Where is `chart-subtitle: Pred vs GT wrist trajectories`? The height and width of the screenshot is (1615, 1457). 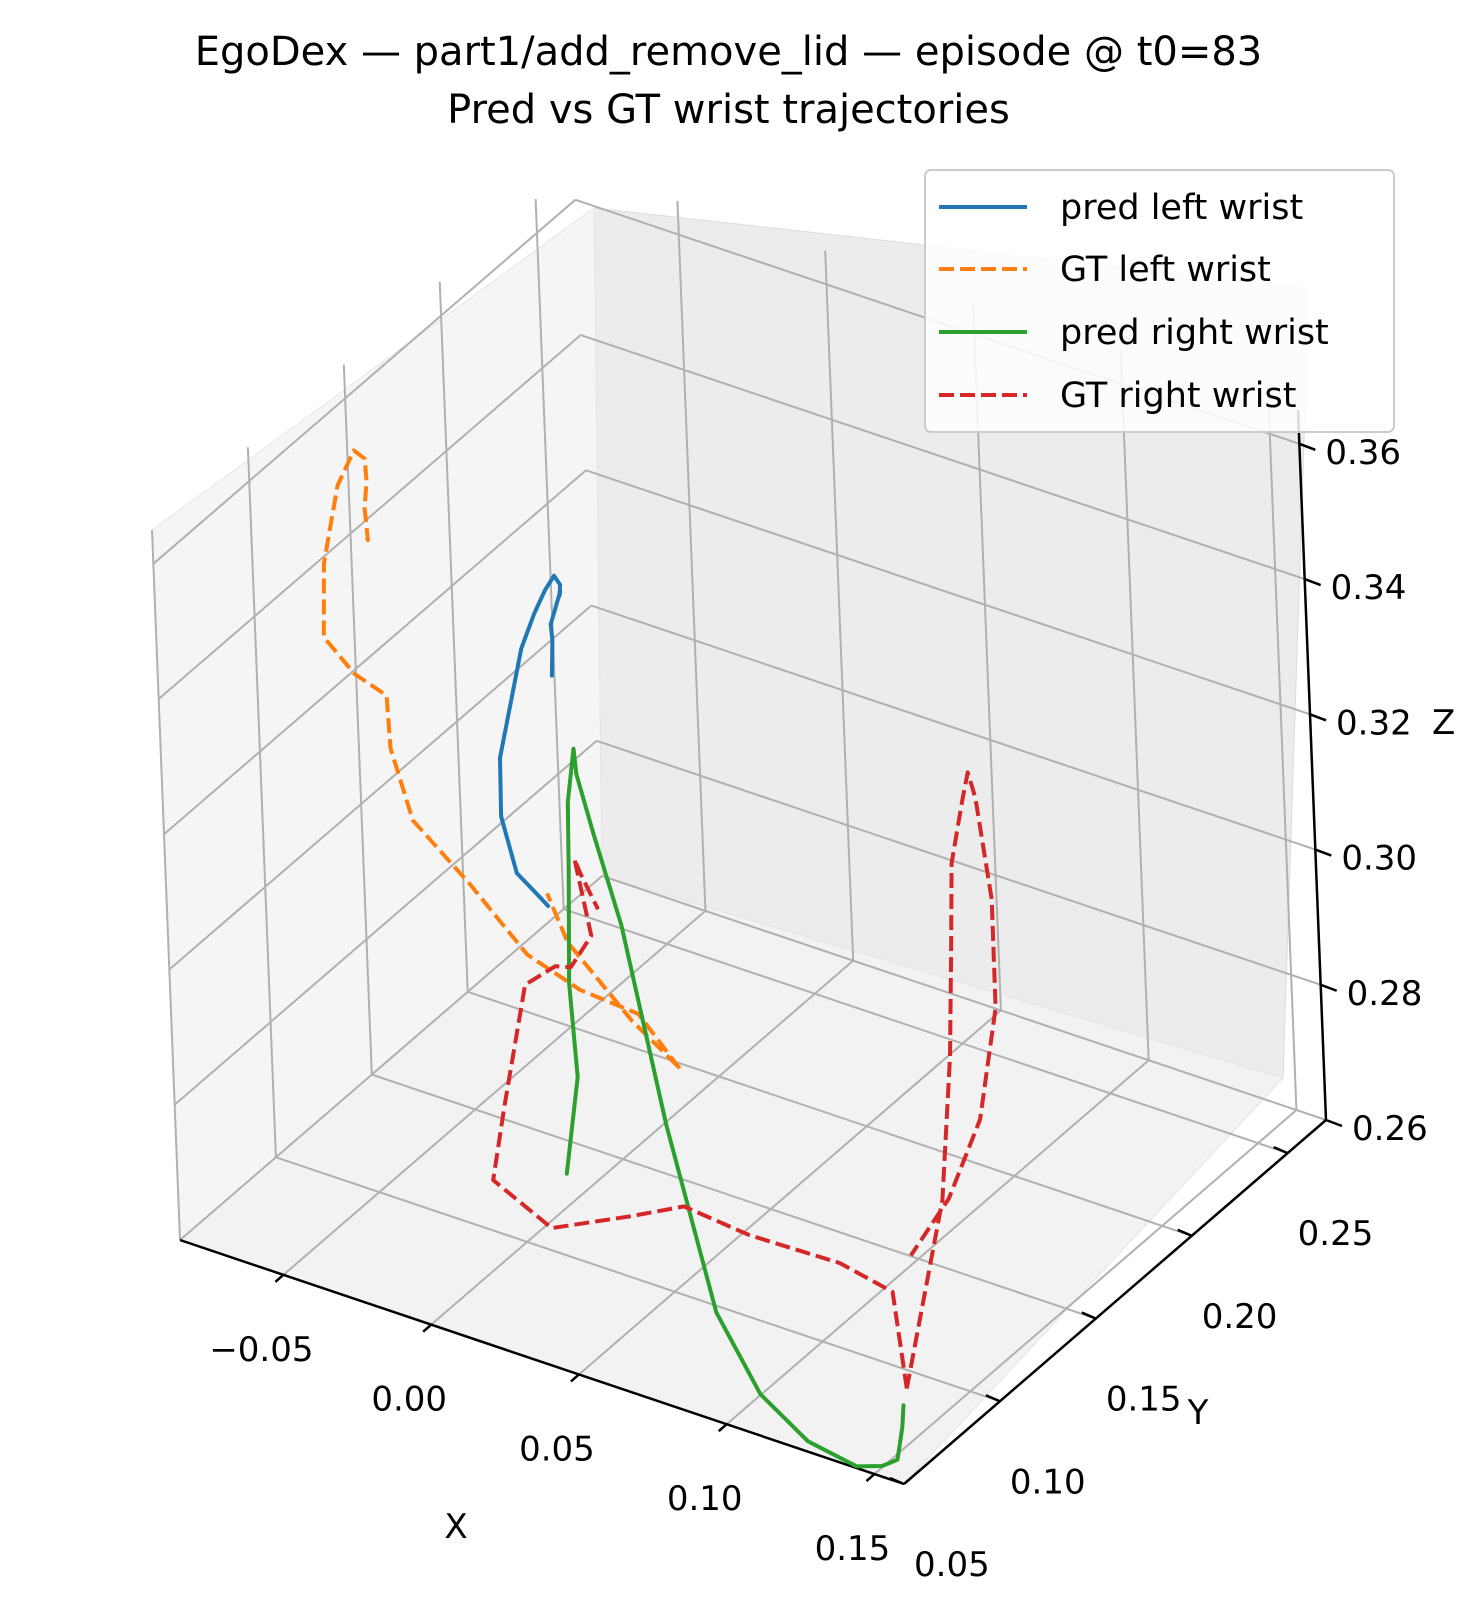 chart-subtitle: Pred vs GT wrist trajectories is located at coordinates (728, 110).